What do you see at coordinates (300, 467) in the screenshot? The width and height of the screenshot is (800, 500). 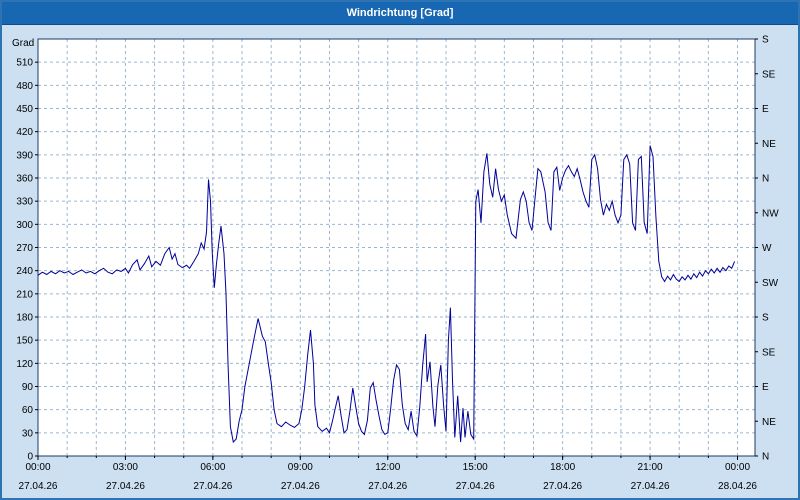 I see `svg-text: 09:00` at bounding box center [300, 467].